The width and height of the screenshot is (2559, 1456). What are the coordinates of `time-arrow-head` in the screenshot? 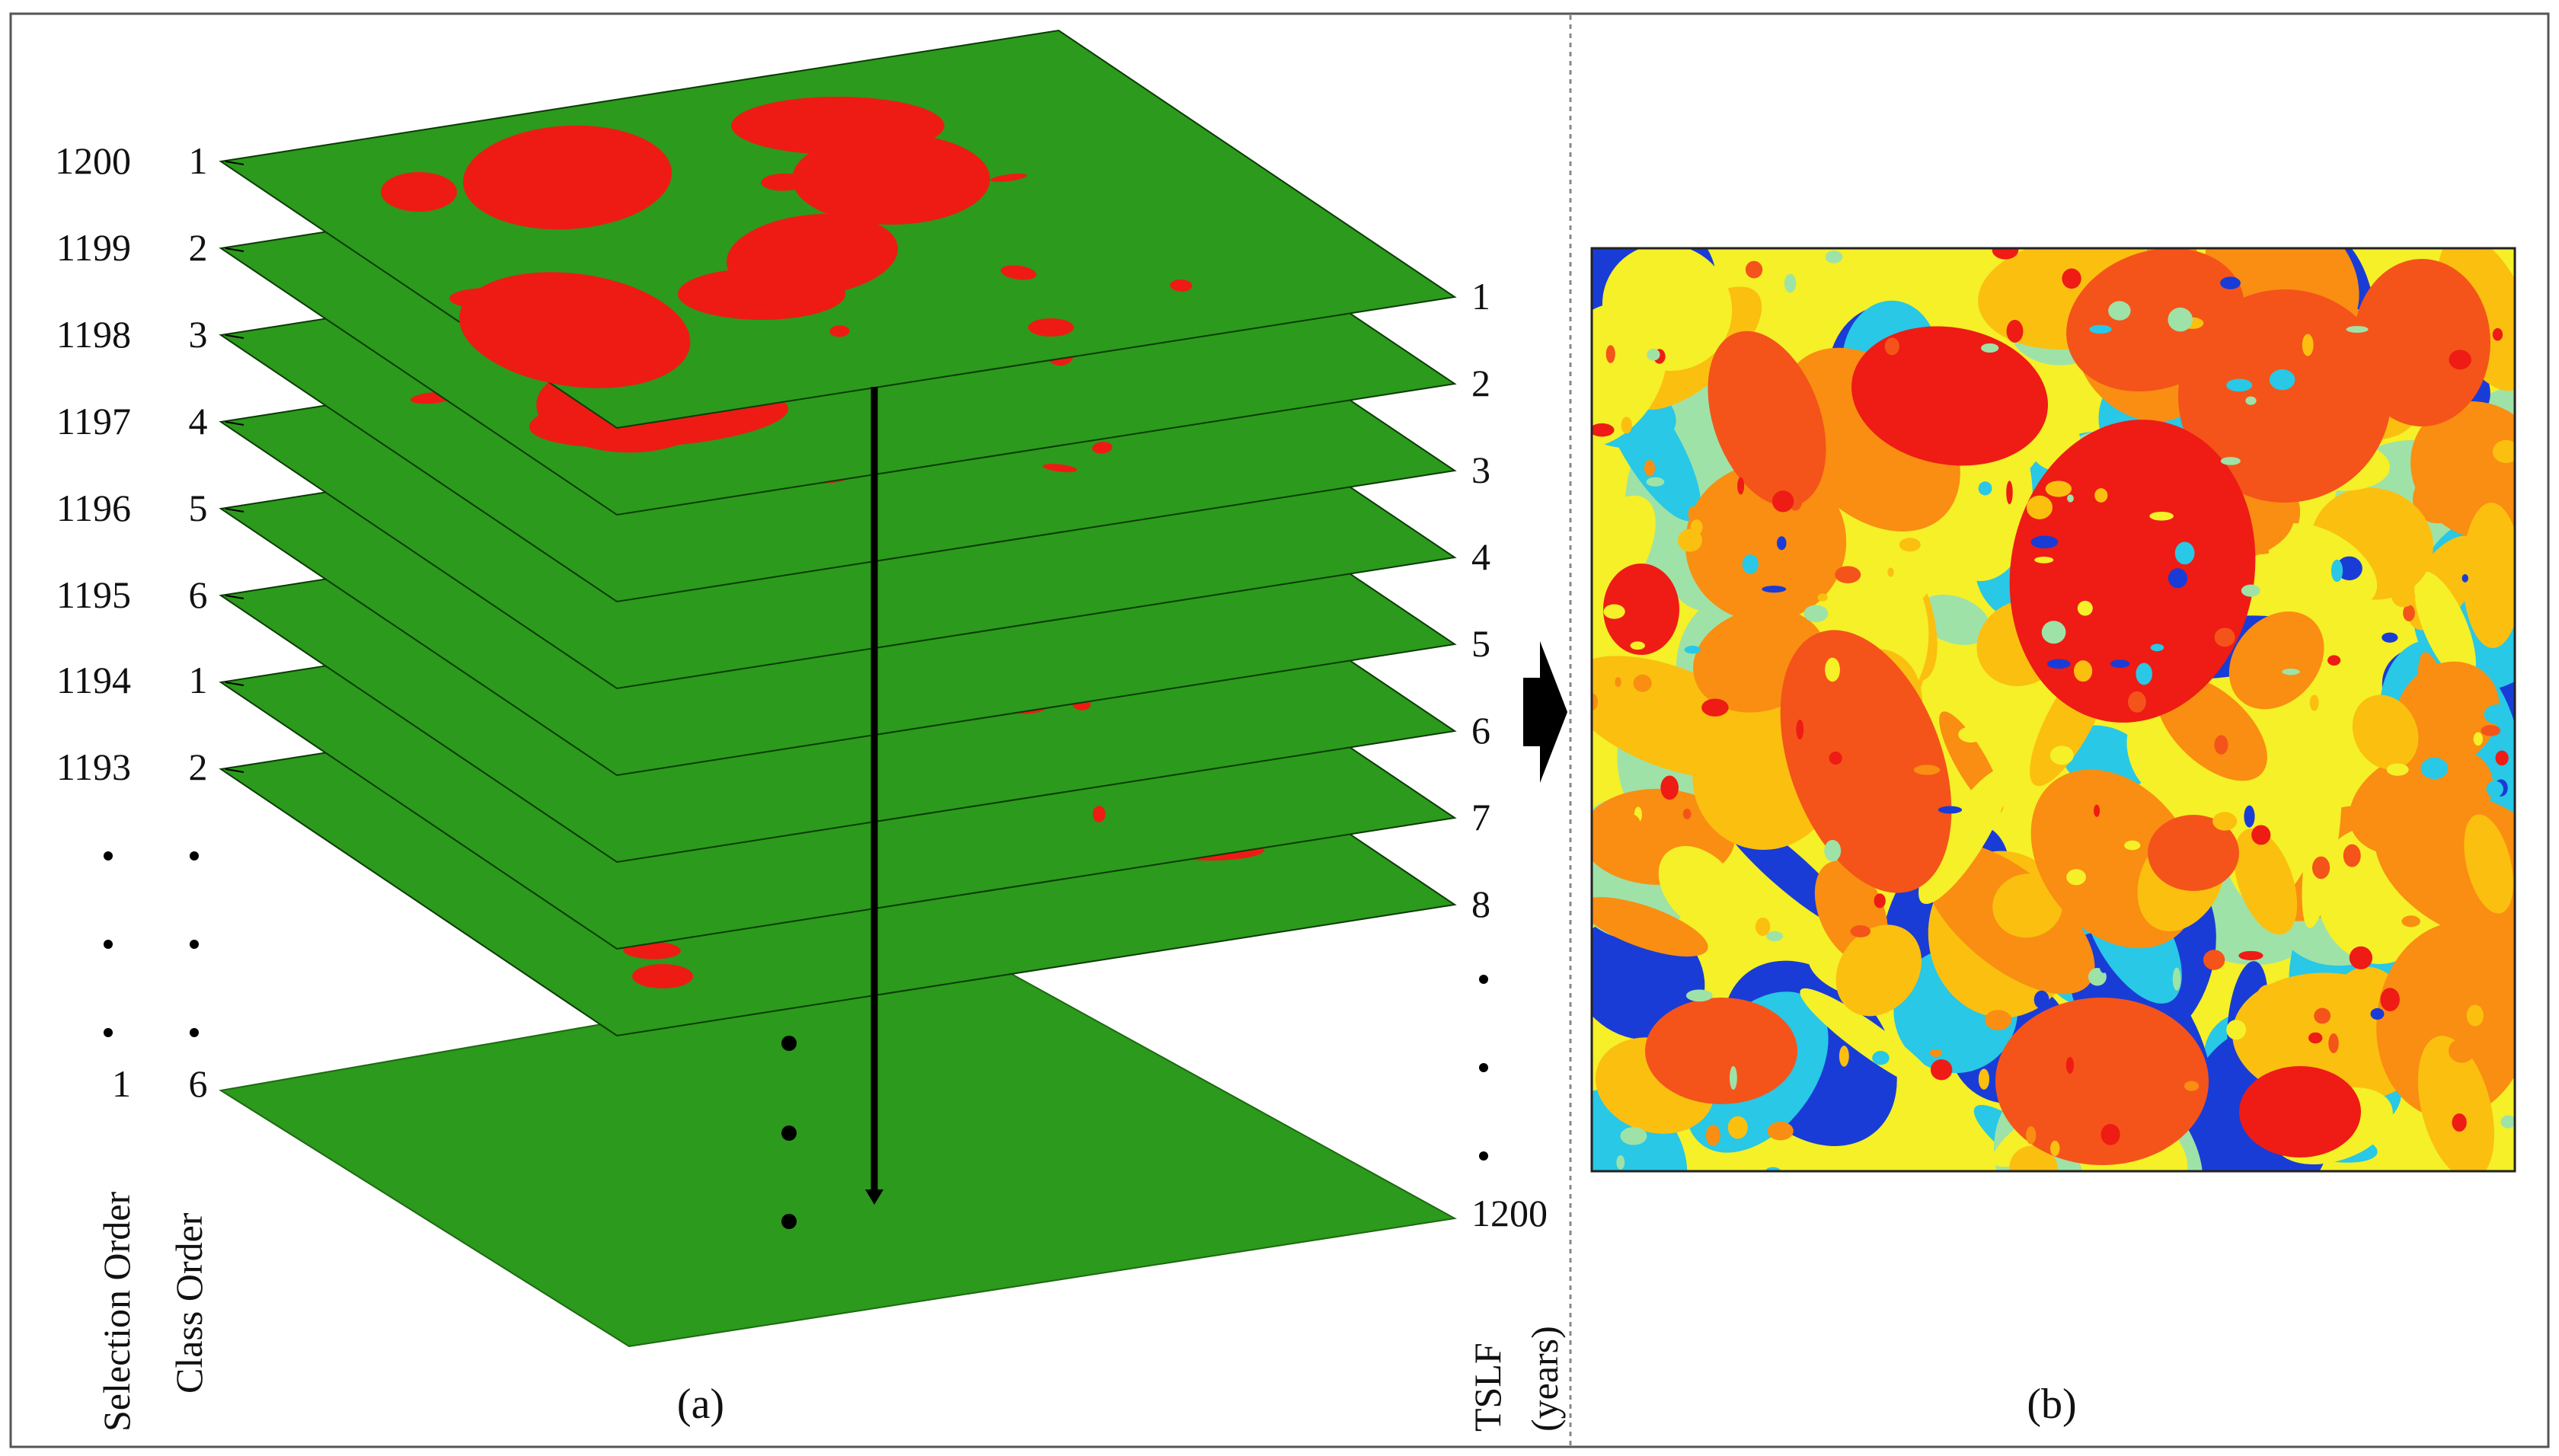 It's located at (874, 1197).